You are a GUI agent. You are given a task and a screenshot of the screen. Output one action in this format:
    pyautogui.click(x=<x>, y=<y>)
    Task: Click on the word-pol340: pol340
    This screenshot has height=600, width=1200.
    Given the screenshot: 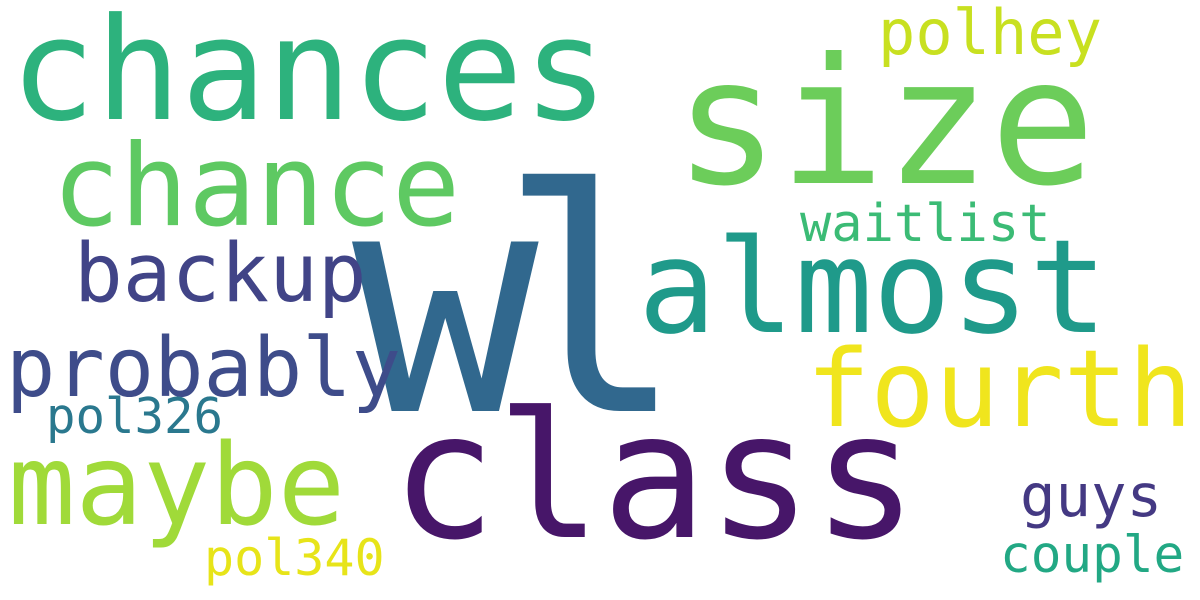 What is the action you would take?
    pyautogui.click(x=294, y=558)
    